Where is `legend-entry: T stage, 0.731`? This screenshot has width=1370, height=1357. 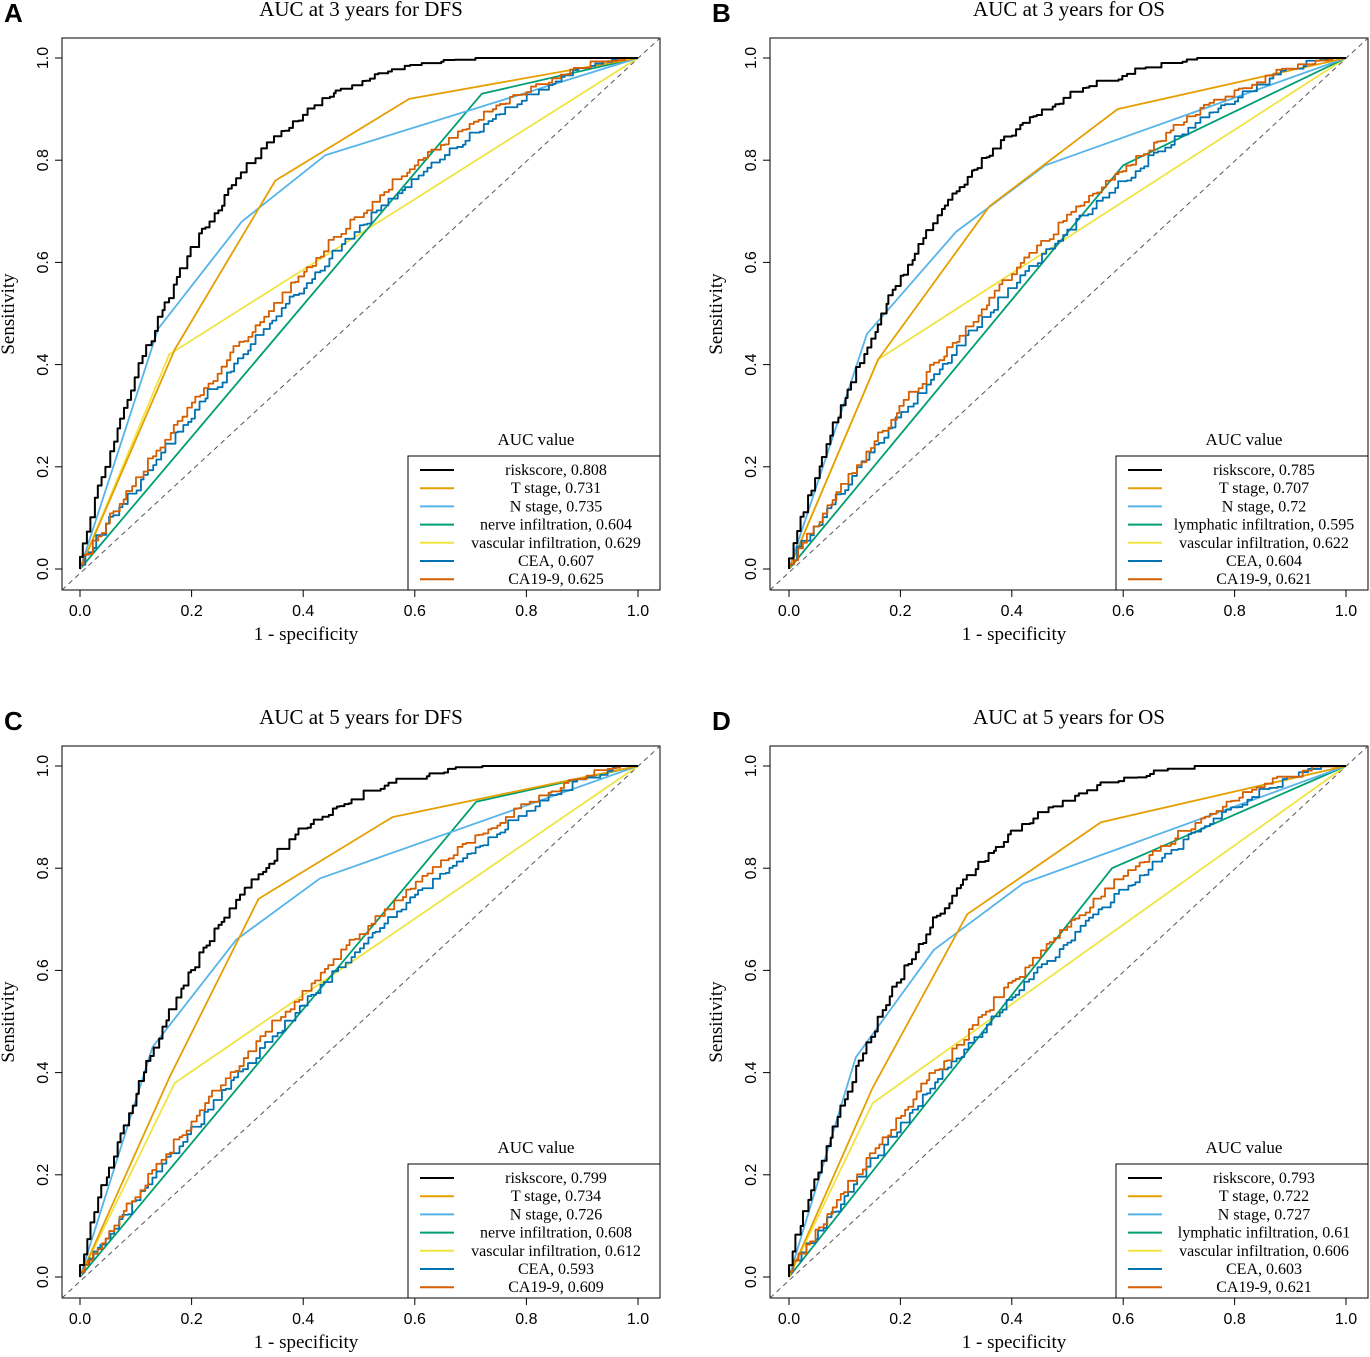
legend-entry: T stage, 0.731 is located at coordinates (556, 488).